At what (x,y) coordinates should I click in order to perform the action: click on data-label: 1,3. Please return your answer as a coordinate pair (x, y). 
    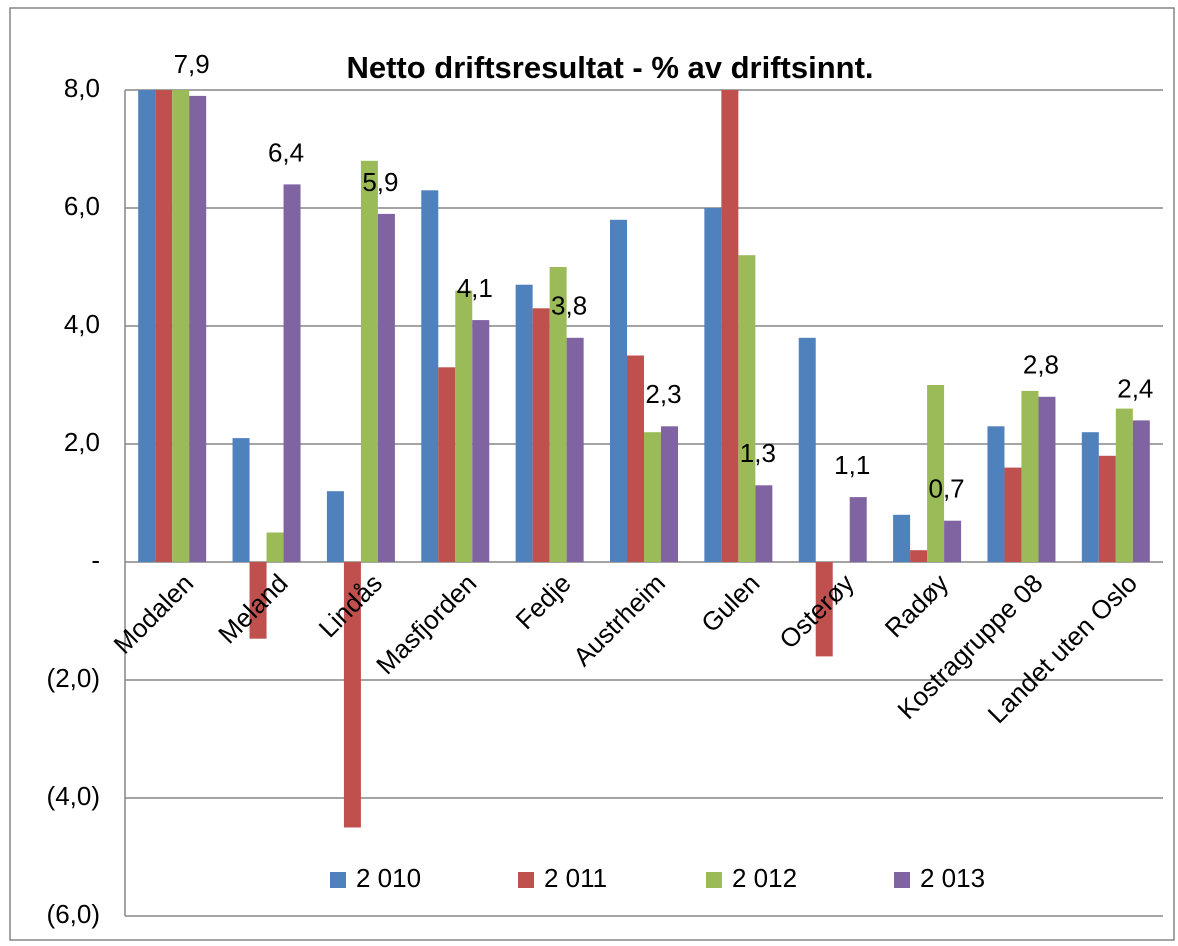
    Looking at the image, I should click on (758, 453).